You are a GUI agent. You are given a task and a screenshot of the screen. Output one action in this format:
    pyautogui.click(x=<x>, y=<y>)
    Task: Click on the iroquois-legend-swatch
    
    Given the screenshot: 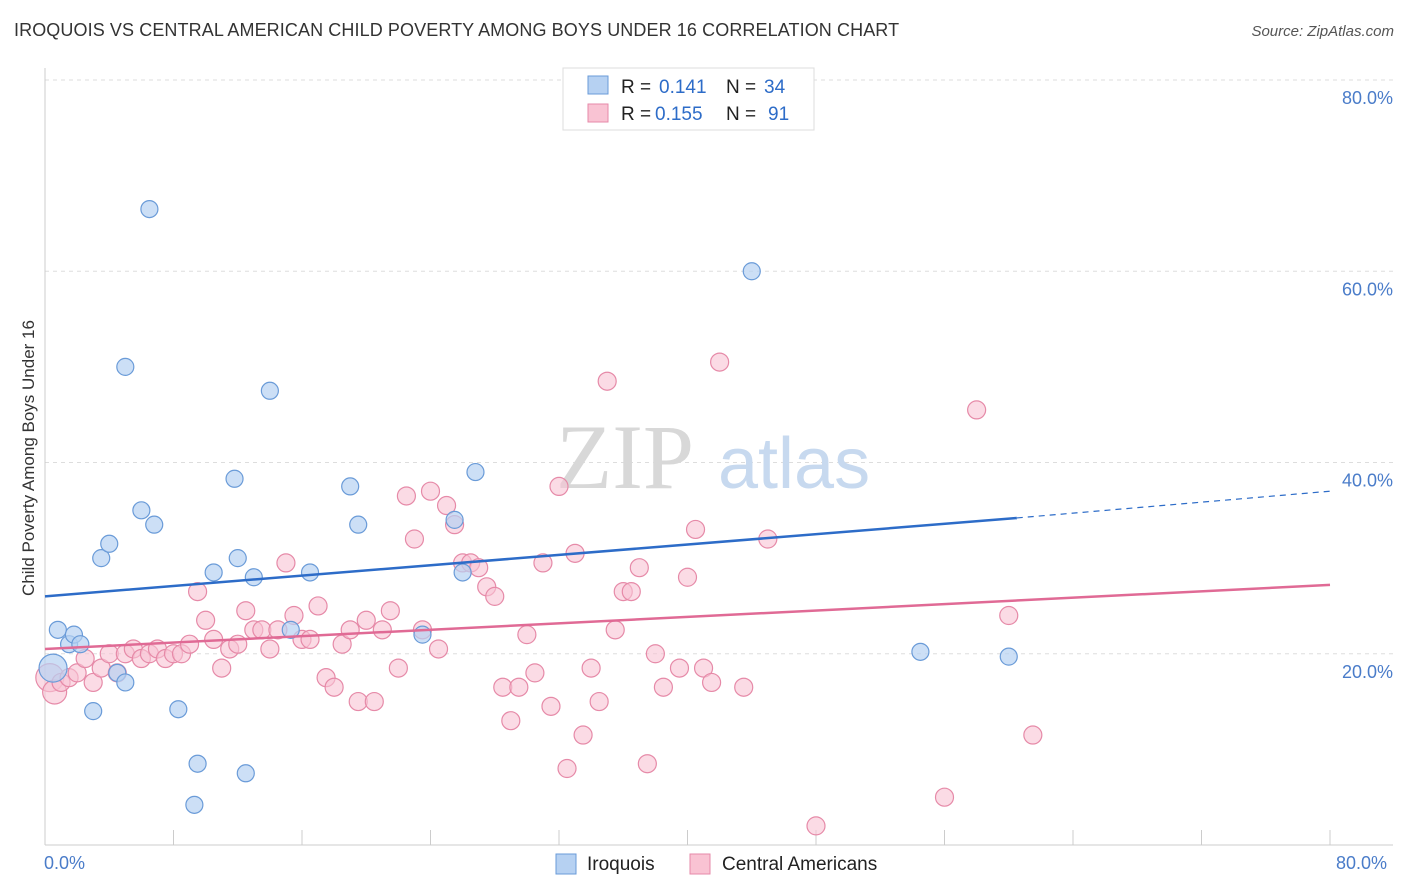 What is the action you would take?
    pyautogui.click(x=598, y=85)
    